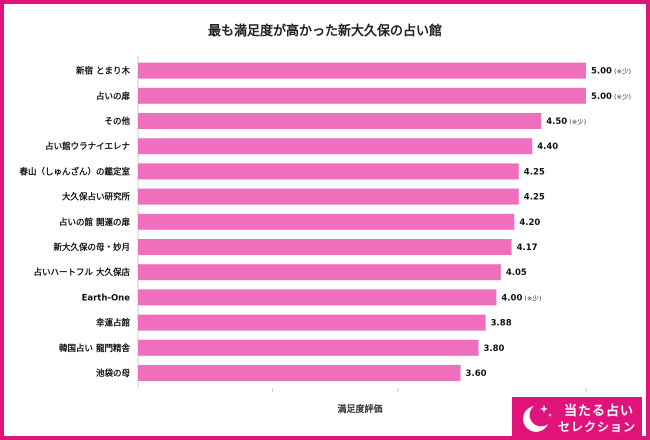 The width and height of the screenshot is (650, 440). I want to click on category-label: Earth-One, so click(106, 298).